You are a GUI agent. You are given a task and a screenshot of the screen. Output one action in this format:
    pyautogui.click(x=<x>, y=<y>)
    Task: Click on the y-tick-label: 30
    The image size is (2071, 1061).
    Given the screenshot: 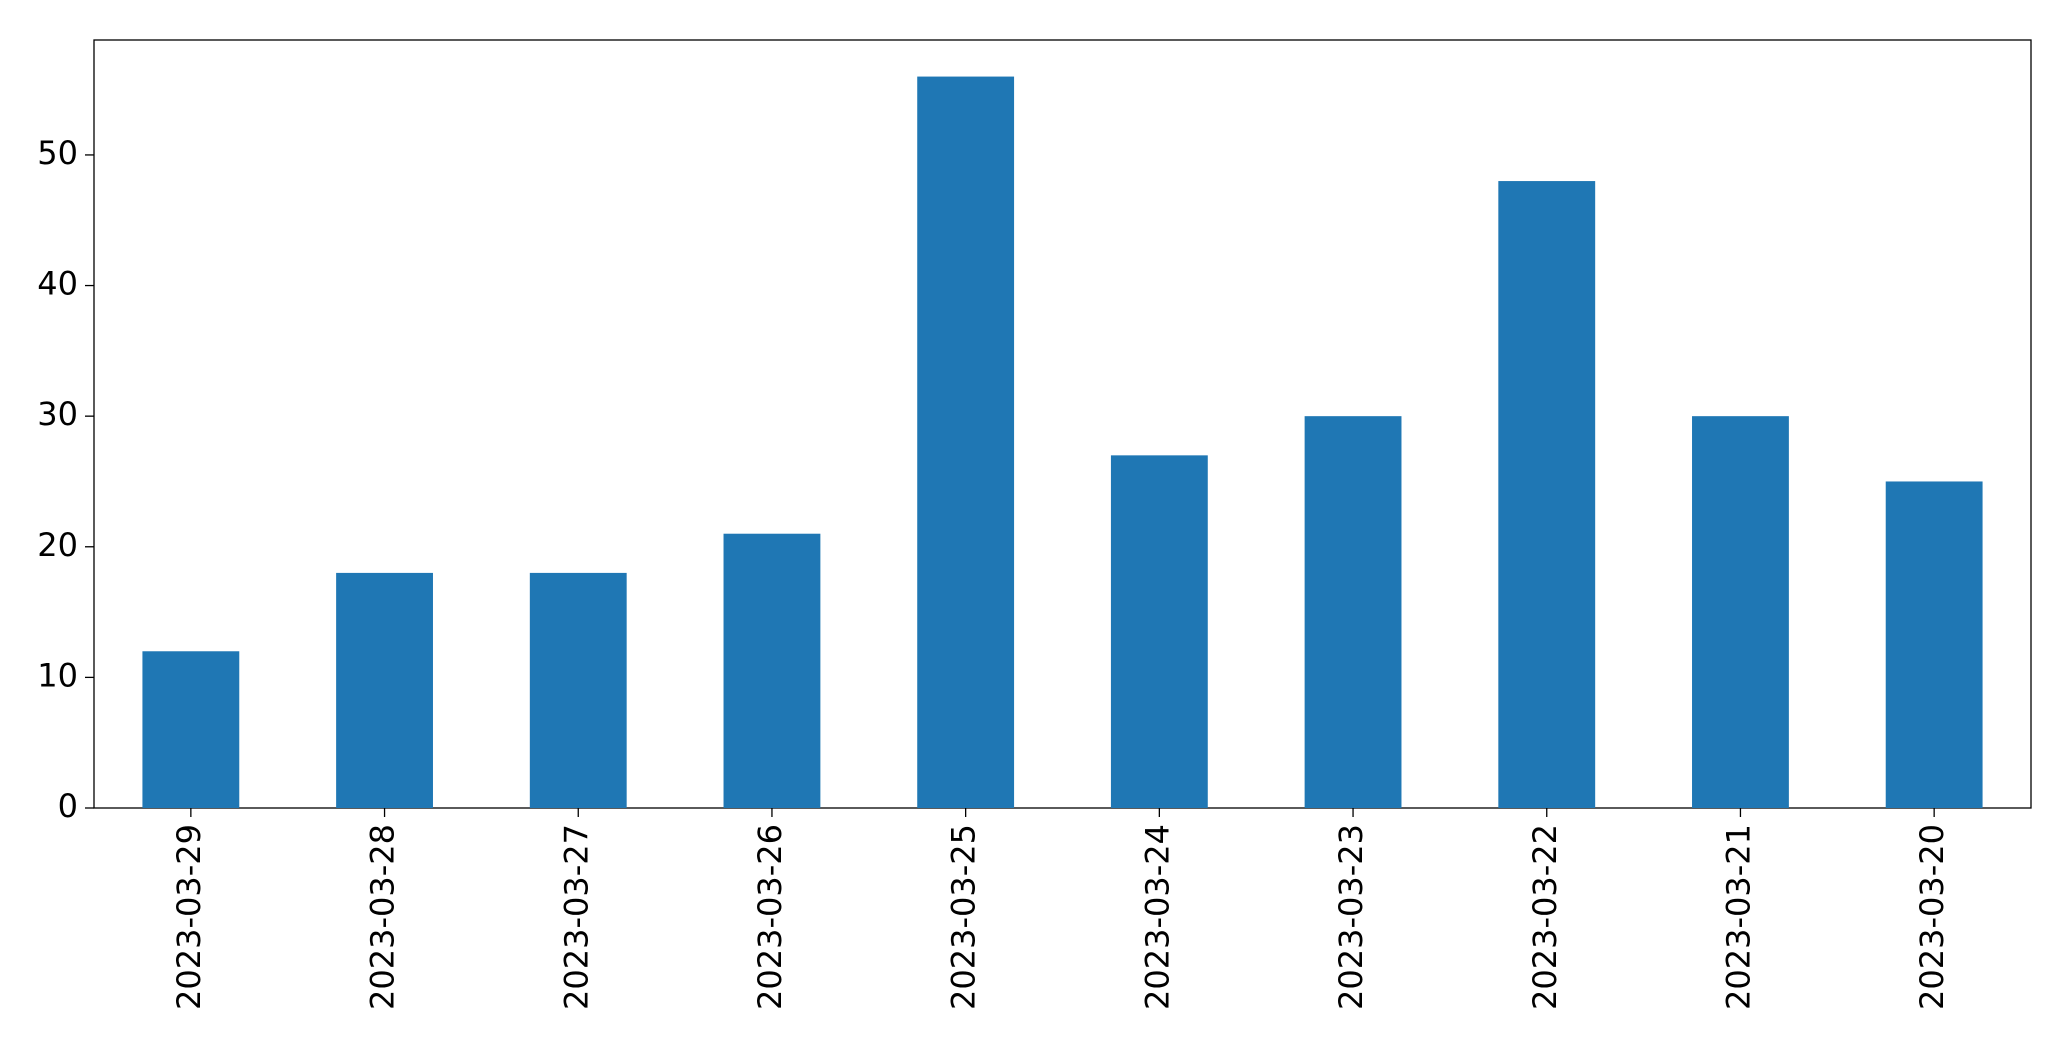 What is the action you would take?
    pyautogui.click(x=57, y=414)
    